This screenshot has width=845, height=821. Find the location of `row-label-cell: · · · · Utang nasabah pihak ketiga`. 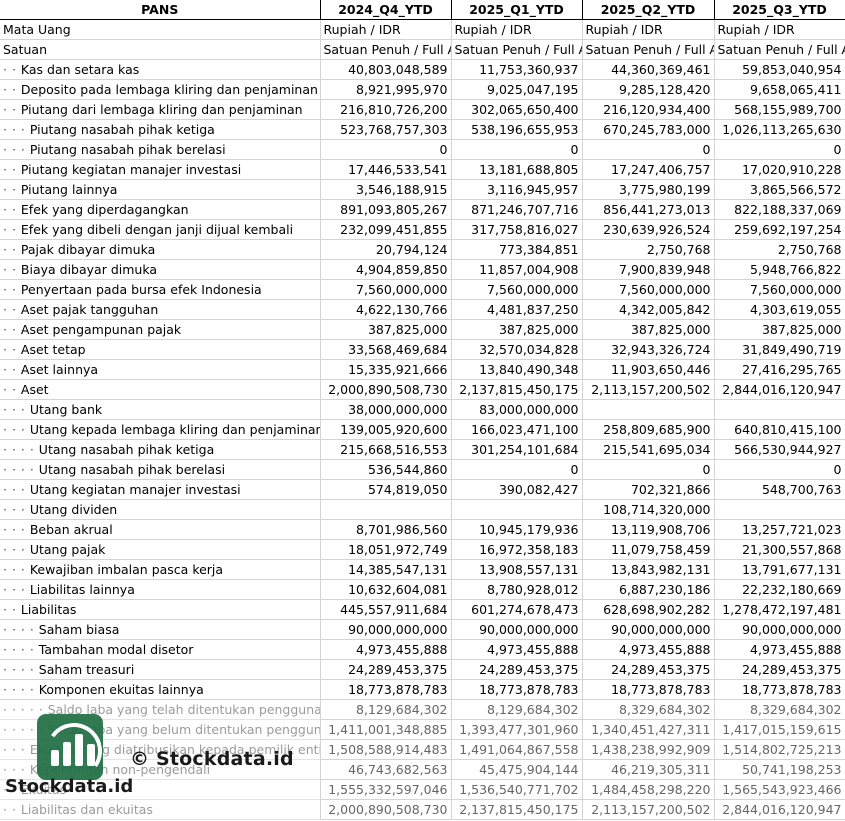

row-label-cell: · · · · Utang nasabah pihak ketiga is located at coordinates (160, 449).